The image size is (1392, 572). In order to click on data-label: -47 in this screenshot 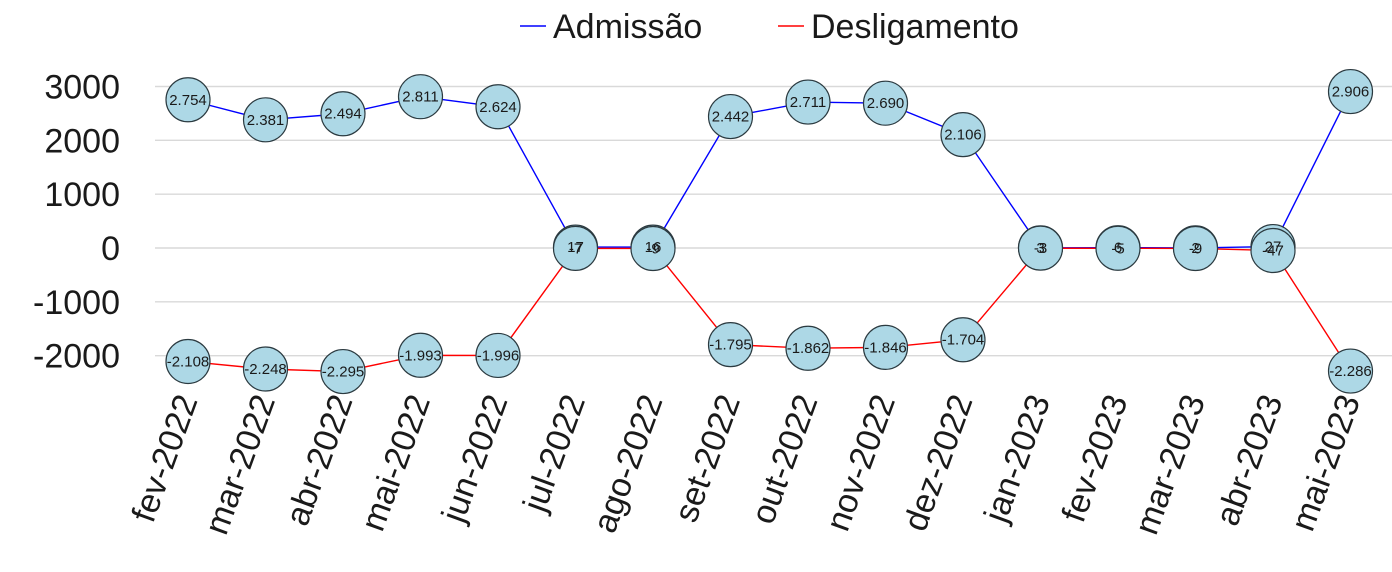, I will do `click(1273, 251)`.